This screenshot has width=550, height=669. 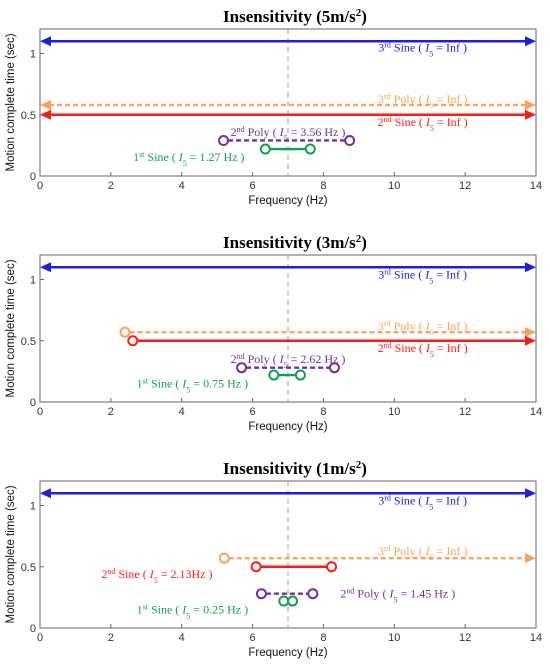 I want to click on x-tick-label: 14, so click(x=536, y=638).